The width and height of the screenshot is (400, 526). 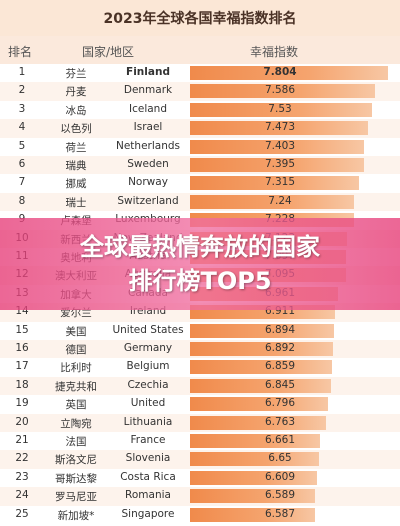 What do you see at coordinates (76, 442) in the screenshot?
I see `country-cn-cell: 法国` at bounding box center [76, 442].